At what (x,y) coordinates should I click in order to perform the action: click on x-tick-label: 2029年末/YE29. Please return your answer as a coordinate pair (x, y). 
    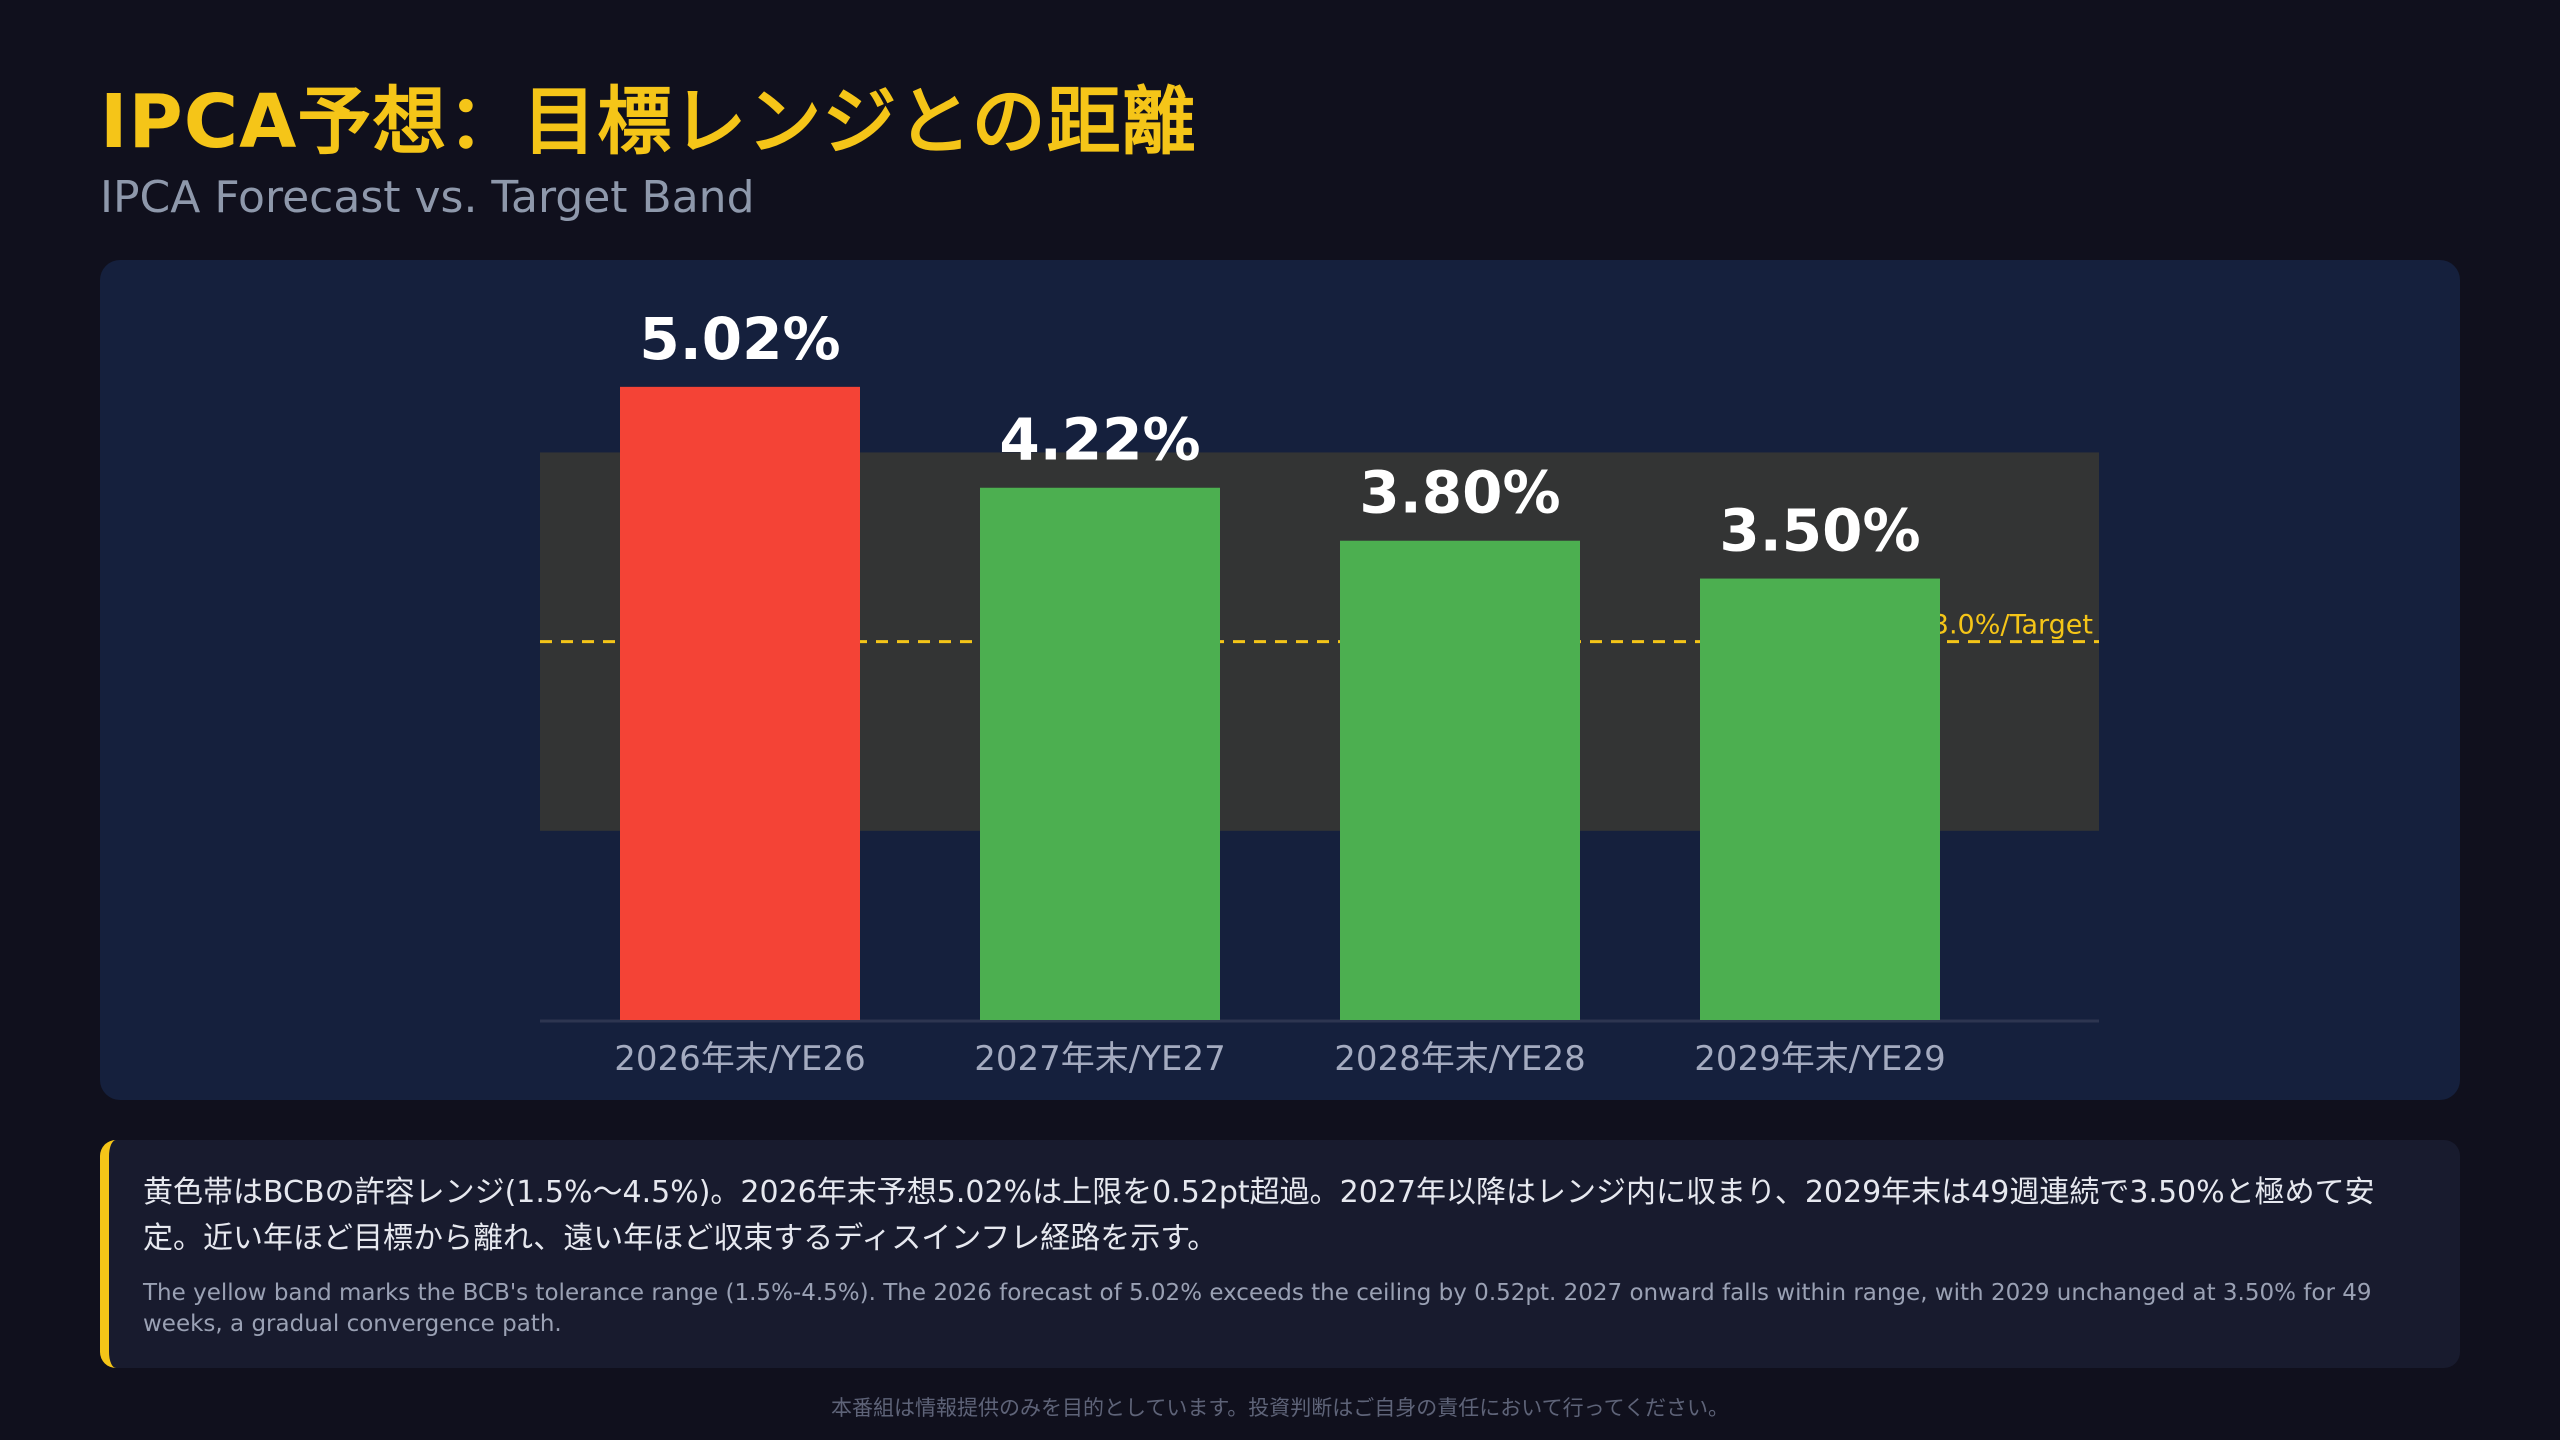
    Looking at the image, I should click on (1820, 1059).